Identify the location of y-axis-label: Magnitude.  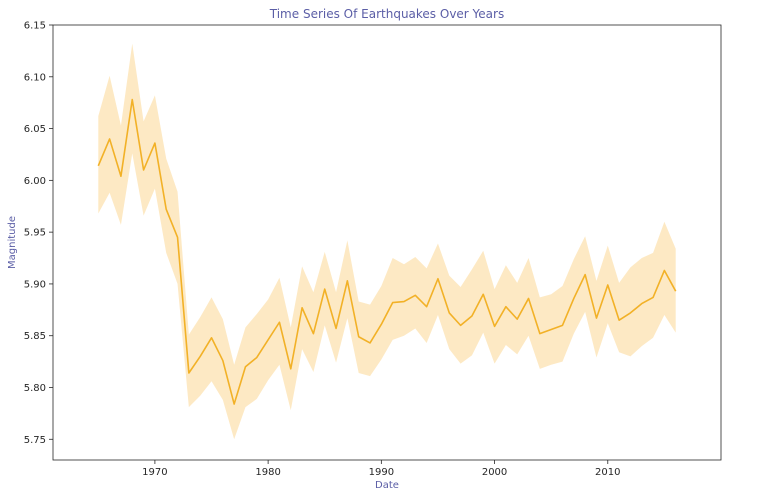
(12, 242).